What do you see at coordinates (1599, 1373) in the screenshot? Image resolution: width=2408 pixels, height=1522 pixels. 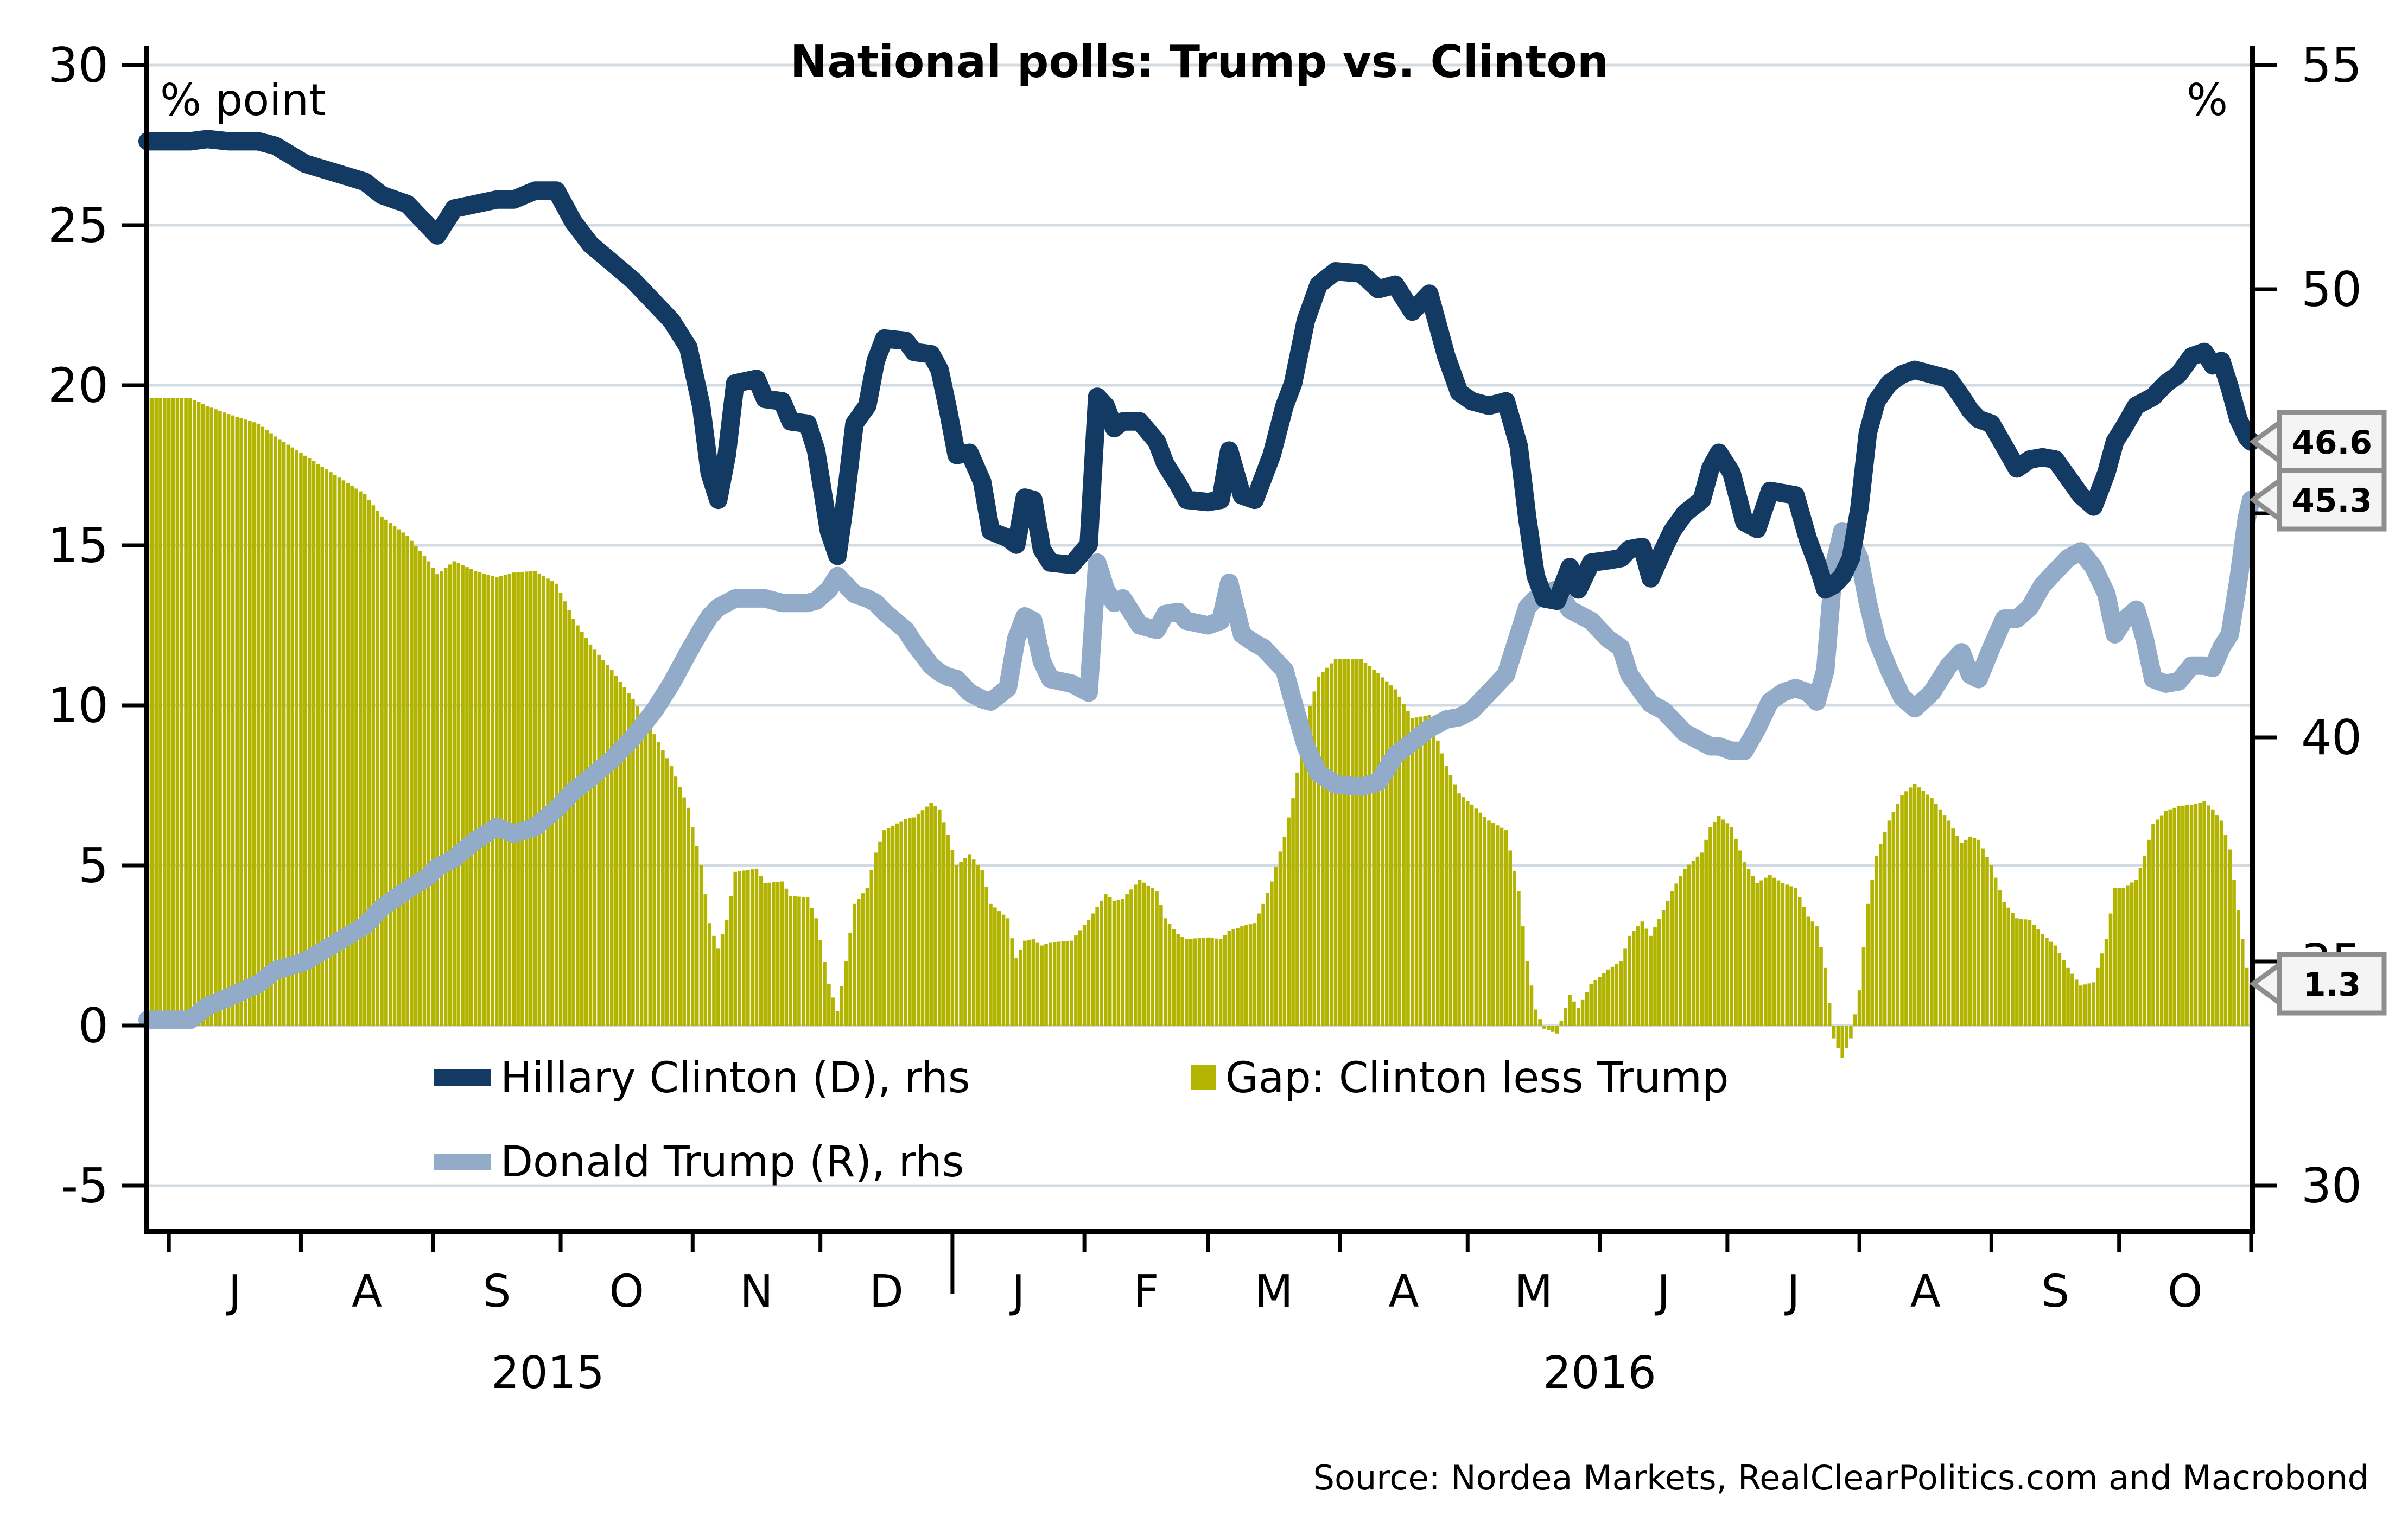 I see `year-label: 2016` at bounding box center [1599, 1373].